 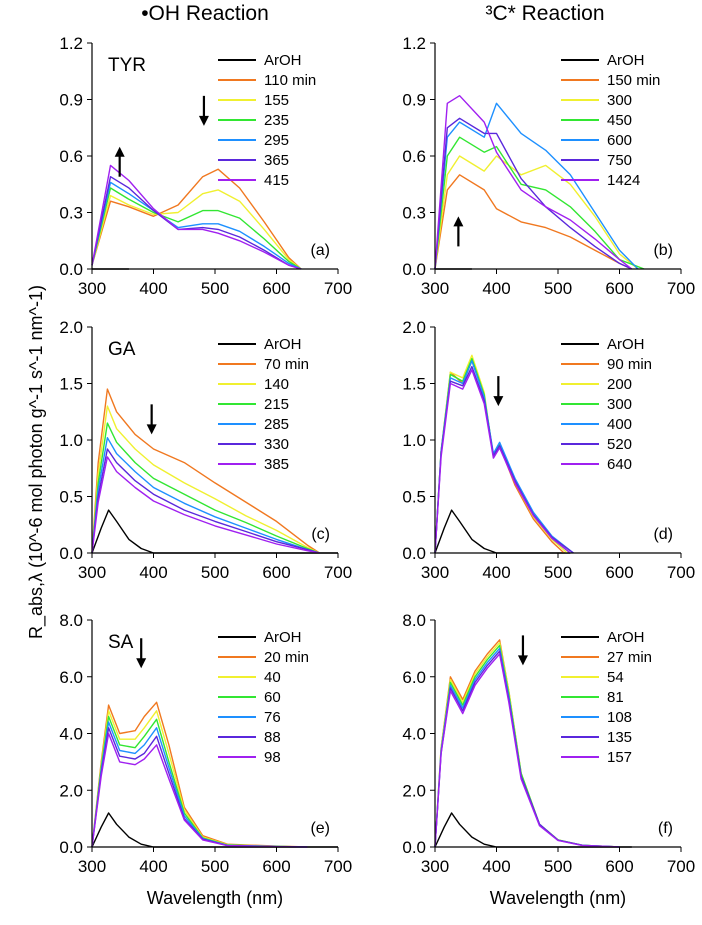 What do you see at coordinates (619, 100) in the screenshot?
I see `legend-label-2: 300` at bounding box center [619, 100].